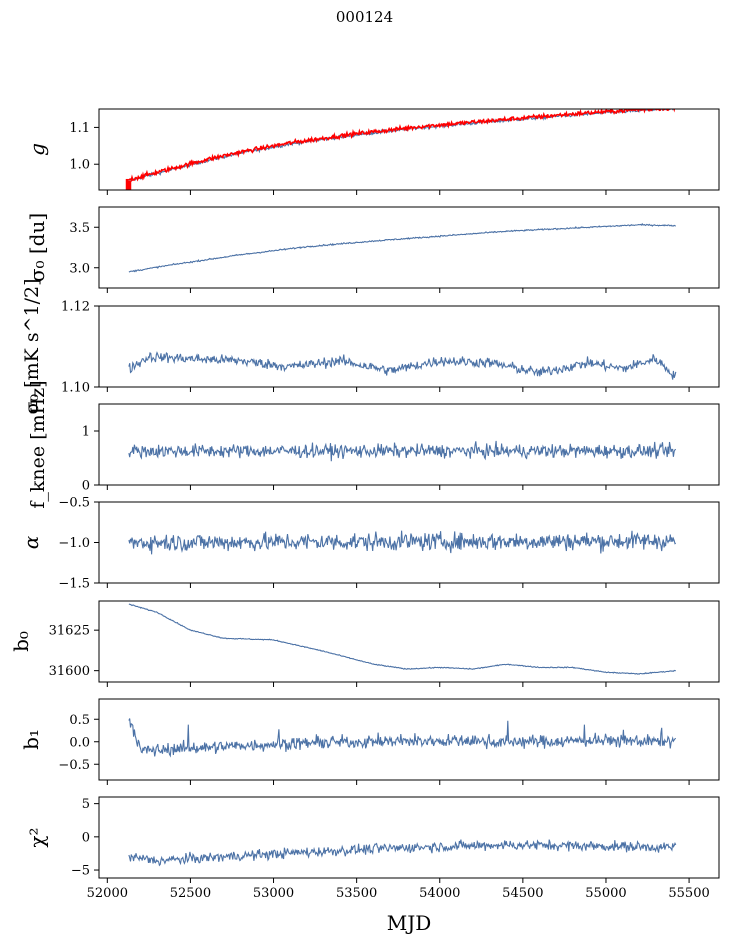 This screenshot has width=729, height=944. I want to click on x-tick-label: 55500, so click(688, 893).